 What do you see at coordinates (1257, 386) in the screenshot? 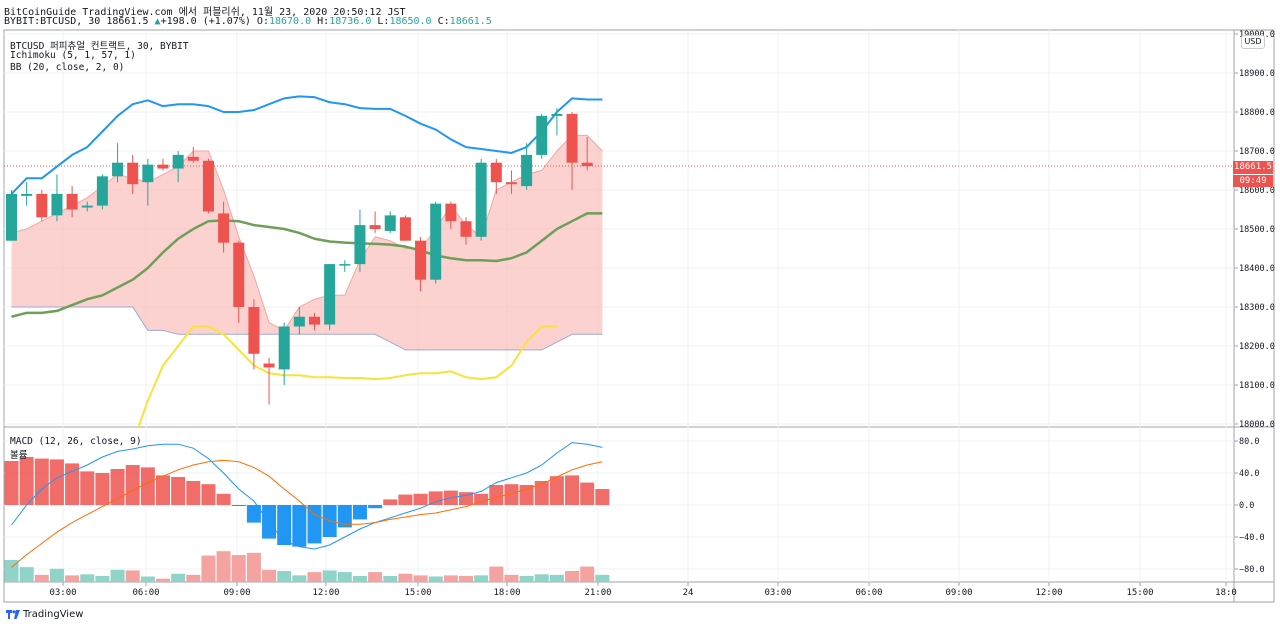
I see `price-tick-label: 18100.0` at bounding box center [1257, 386].